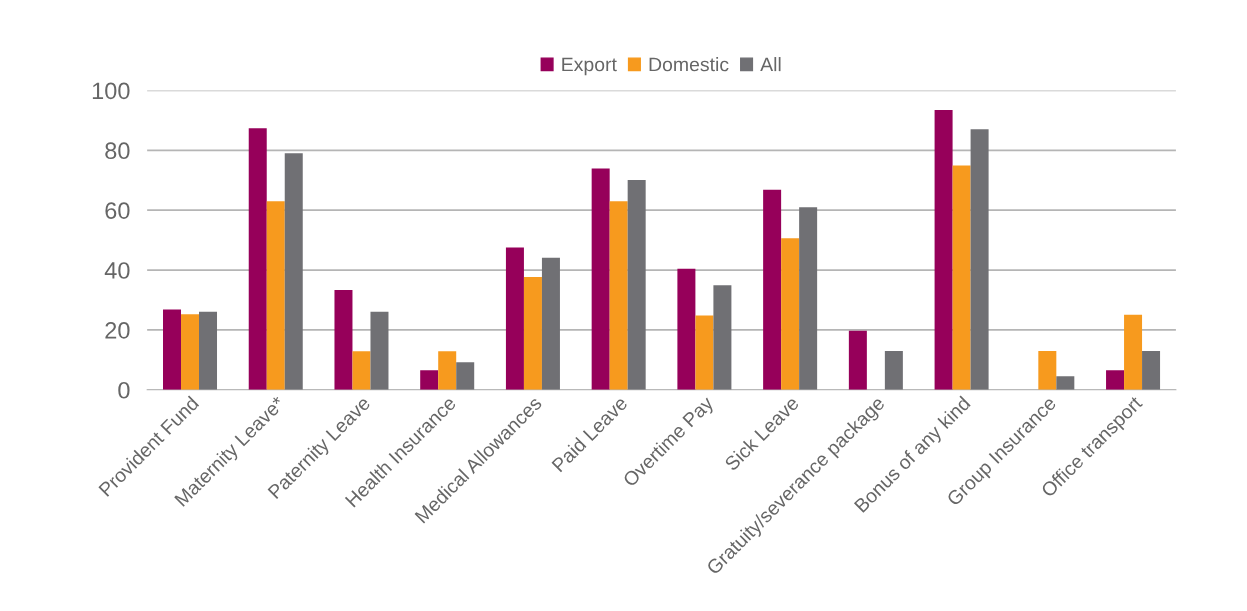 The image size is (1247, 611). What do you see at coordinates (117, 330) in the screenshot?
I see `y-tick-label: 20` at bounding box center [117, 330].